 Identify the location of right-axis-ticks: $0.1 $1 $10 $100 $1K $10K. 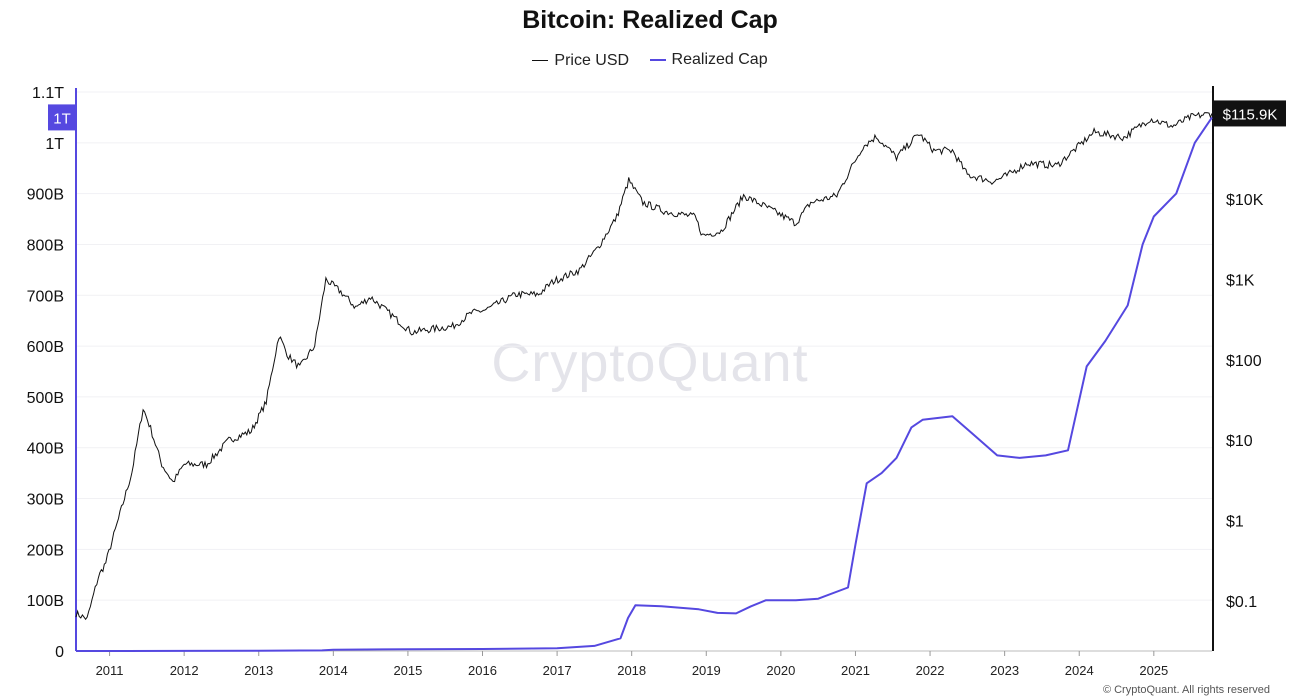
(1245, 401).